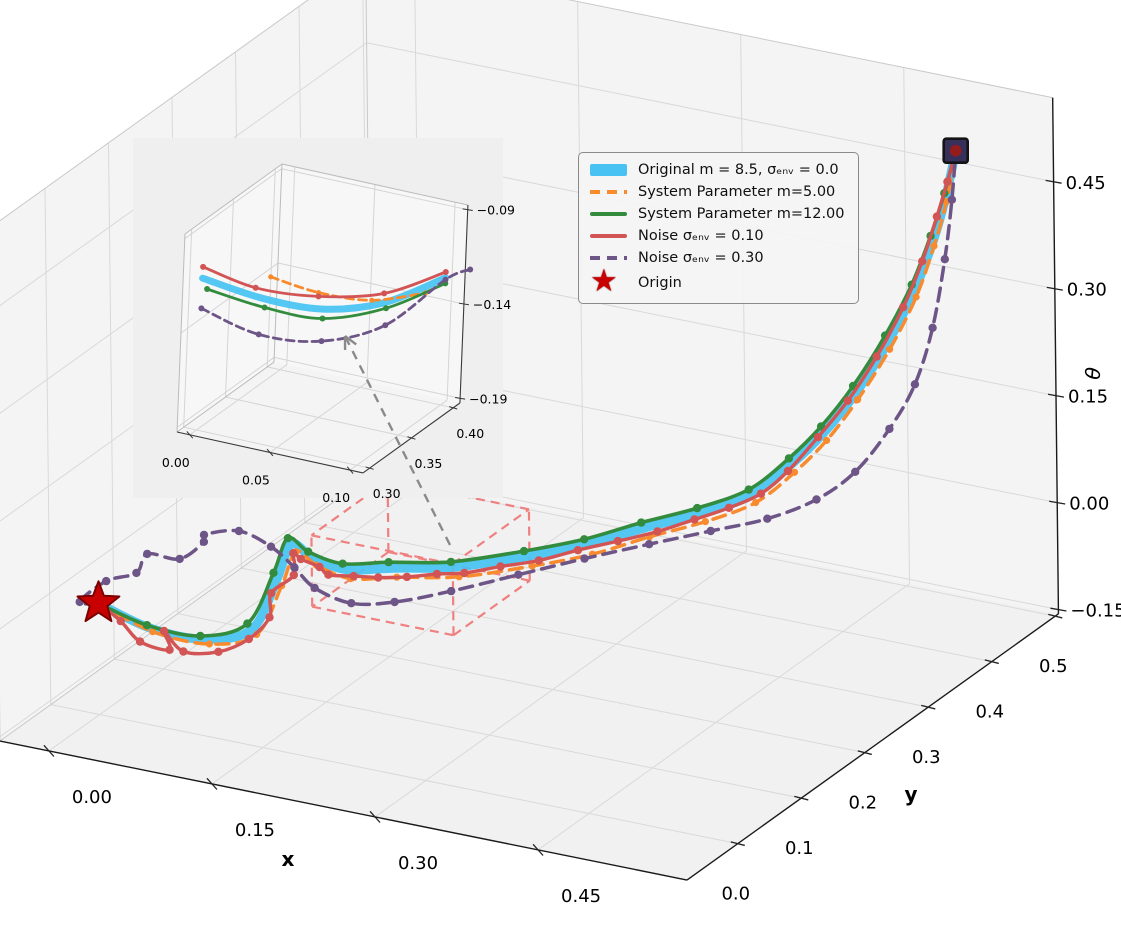 This screenshot has height=926, width=1121. I want to click on inset-z-tick-label: −0.19, so click(488, 398).